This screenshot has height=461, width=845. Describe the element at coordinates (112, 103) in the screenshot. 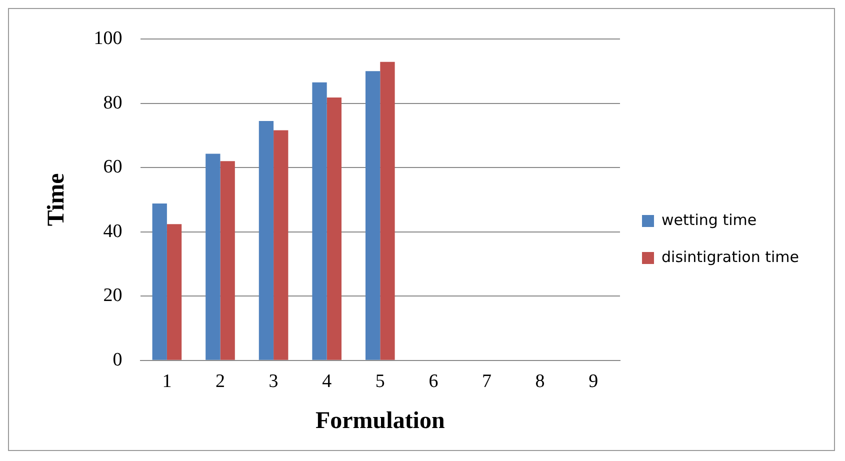

I see `y-tick-label: 80` at that location.